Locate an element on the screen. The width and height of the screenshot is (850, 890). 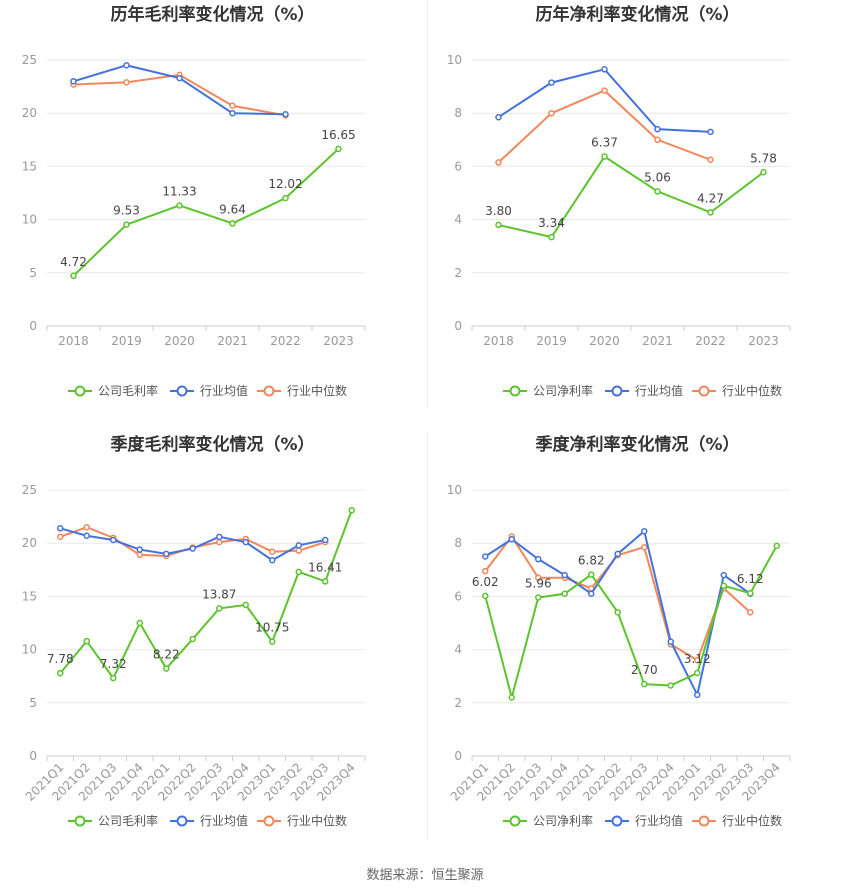
x-tick-label: 2019 is located at coordinates (551, 341).